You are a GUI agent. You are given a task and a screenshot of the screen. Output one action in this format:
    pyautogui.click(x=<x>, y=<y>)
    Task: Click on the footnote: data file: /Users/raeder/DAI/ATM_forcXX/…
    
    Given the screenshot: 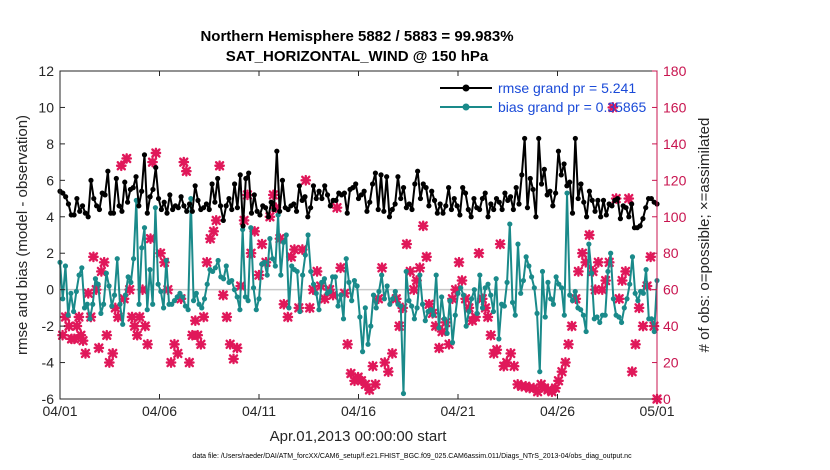 What is the action you would take?
    pyautogui.click(x=412, y=456)
    